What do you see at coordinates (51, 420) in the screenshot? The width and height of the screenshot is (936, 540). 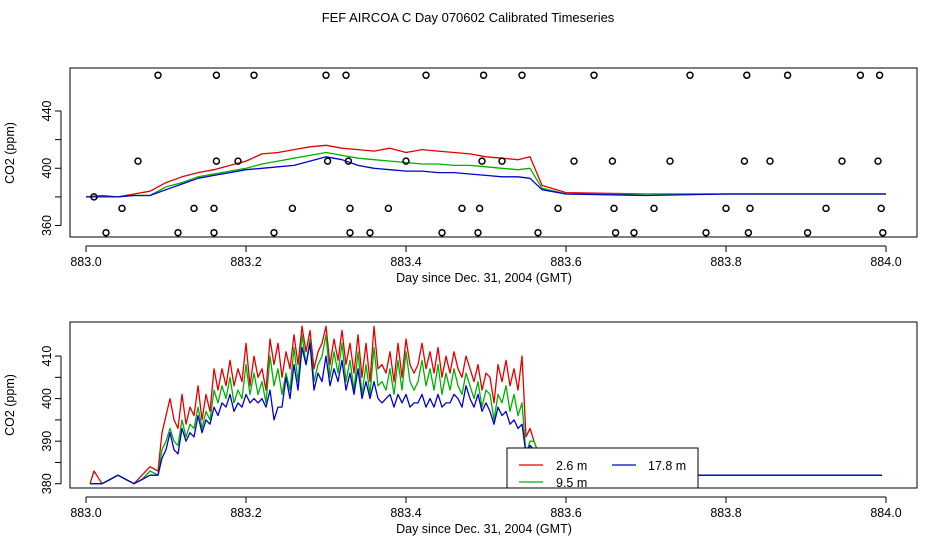 I see `bottom-y-axis: 380 390 400 410` at bounding box center [51, 420].